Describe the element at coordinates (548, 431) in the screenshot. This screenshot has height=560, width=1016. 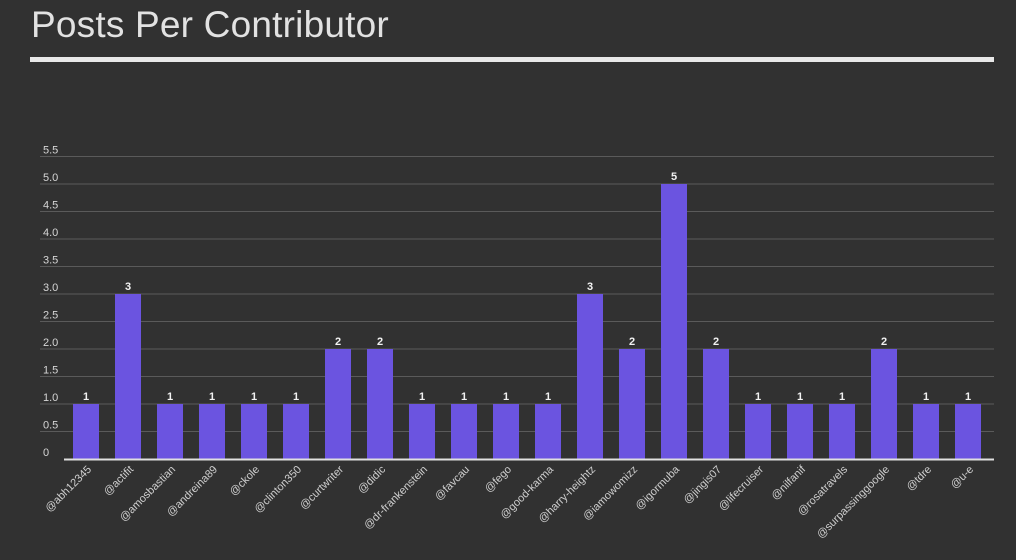
I see `bar-good-karma` at that location.